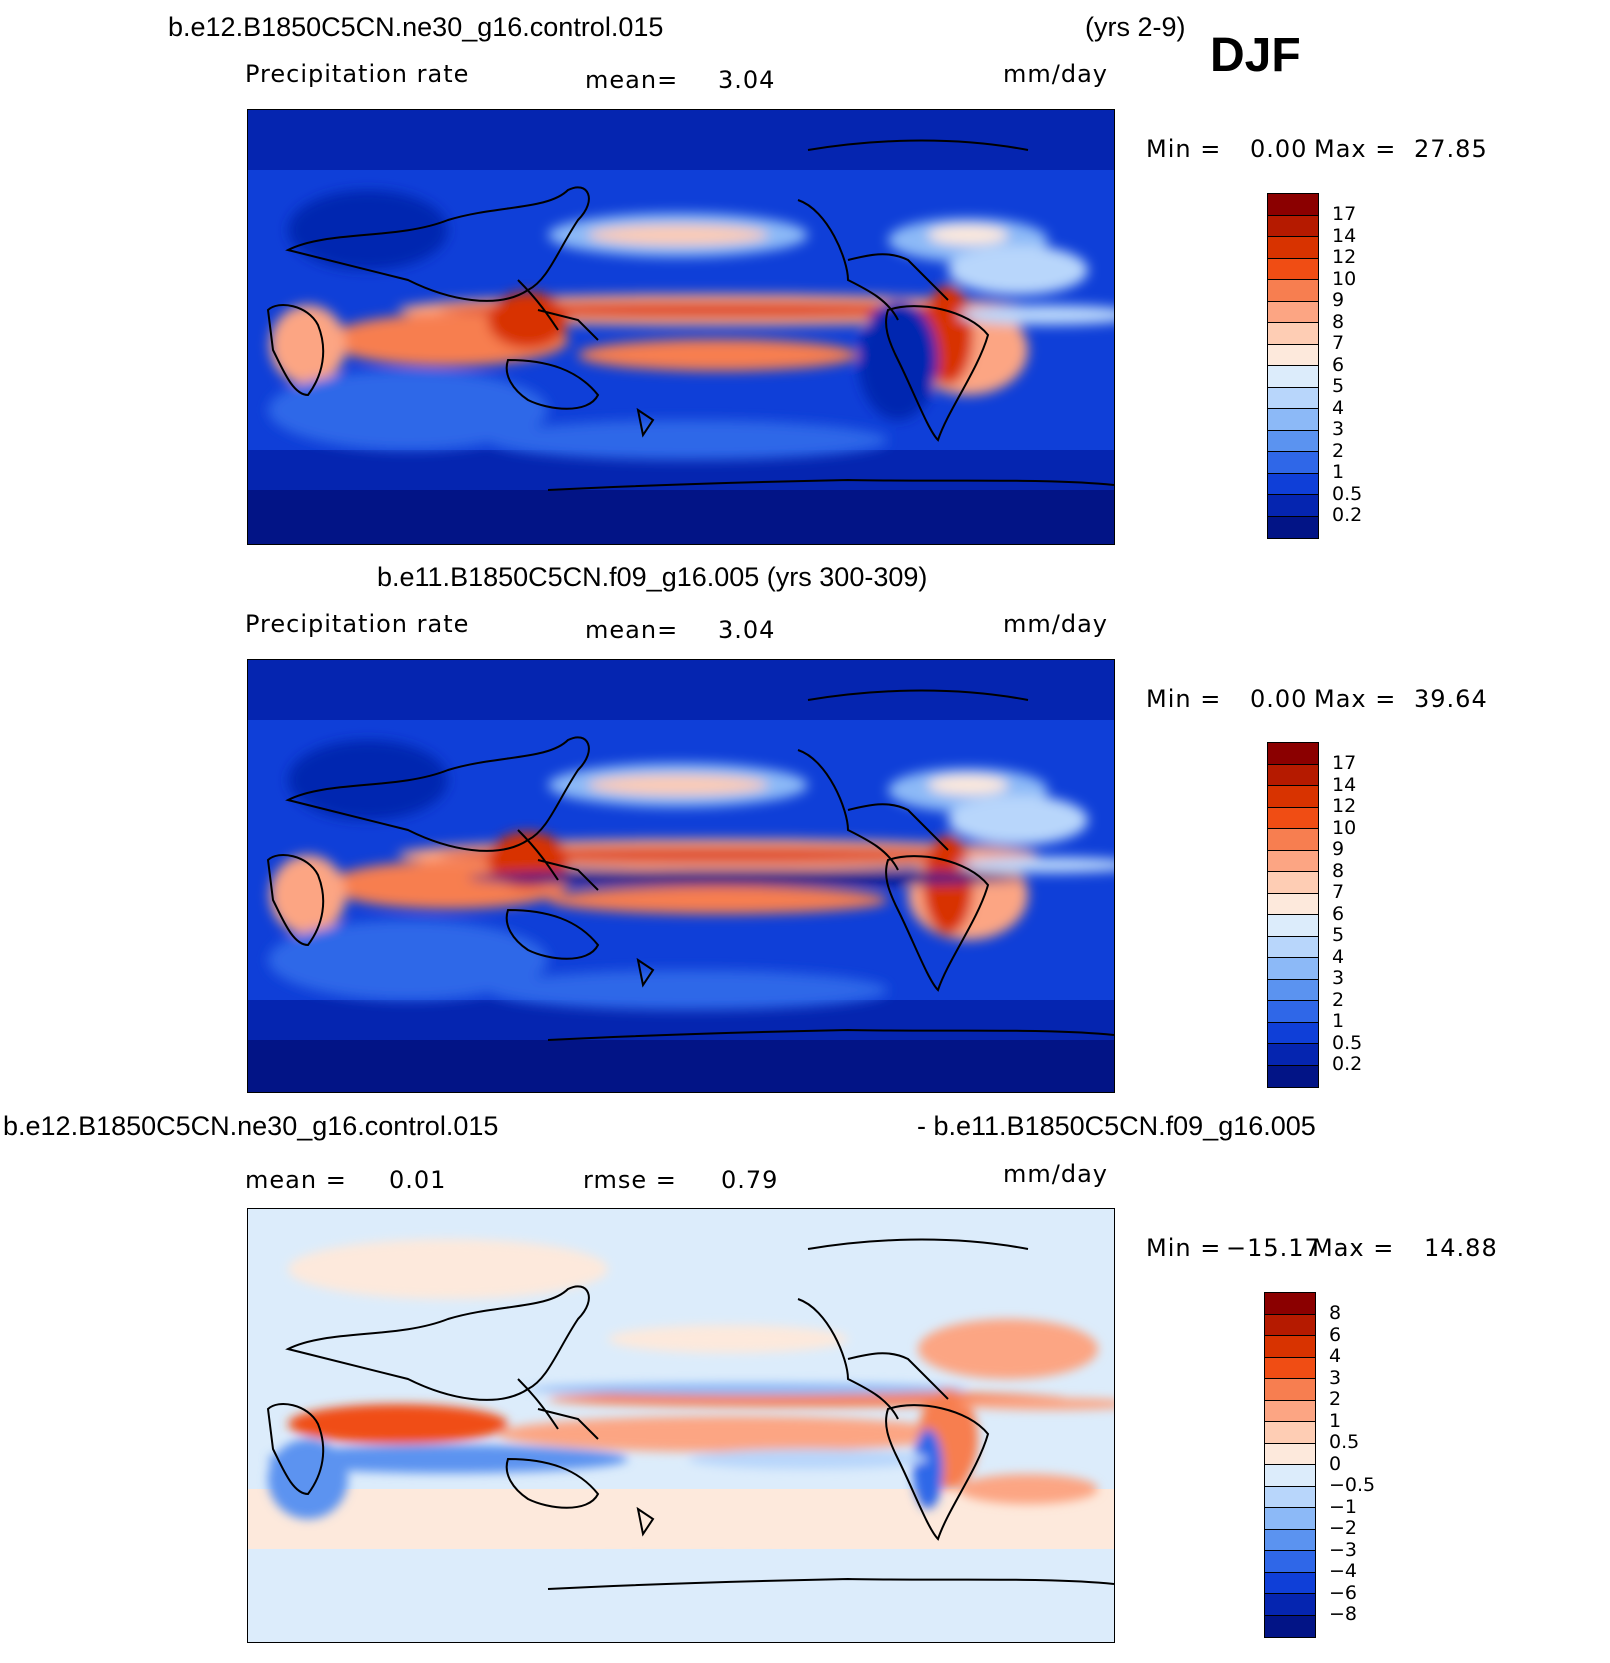 The height and width of the screenshot is (1663, 1610). What do you see at coordinates (1344, 214) in the screenshot?
I see `colorbar-tick-label: 17` at bounding box center [1344, 214].